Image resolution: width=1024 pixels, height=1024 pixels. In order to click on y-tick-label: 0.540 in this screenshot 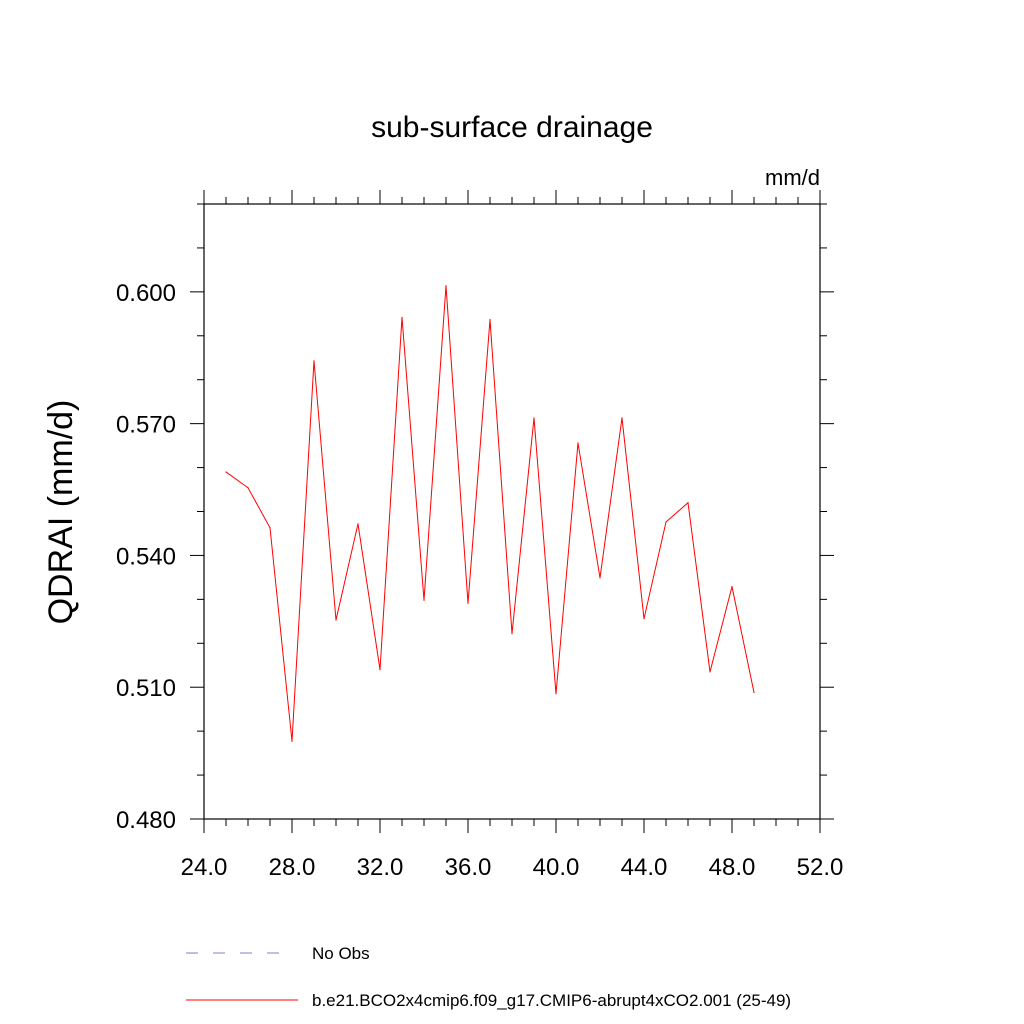, I will do `click(146, 556)`.